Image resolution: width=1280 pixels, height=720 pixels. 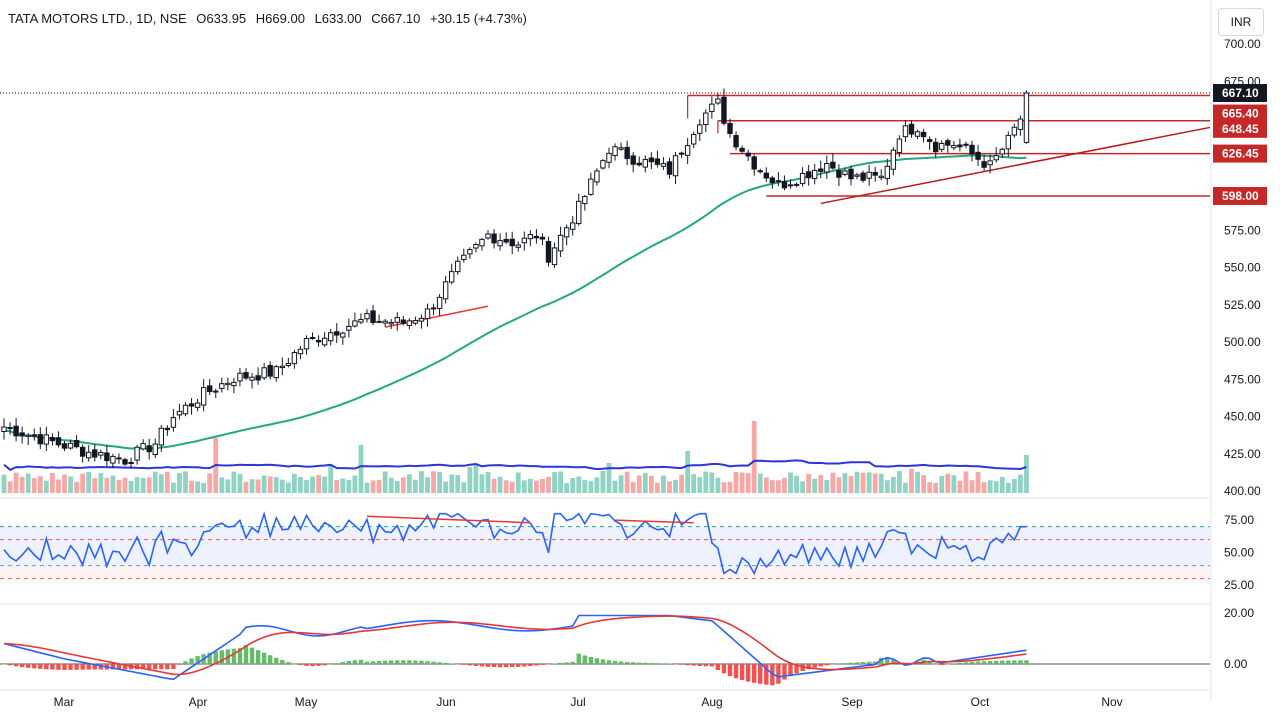 I want to click on volume-ma-line, so click(x=515, y=465).